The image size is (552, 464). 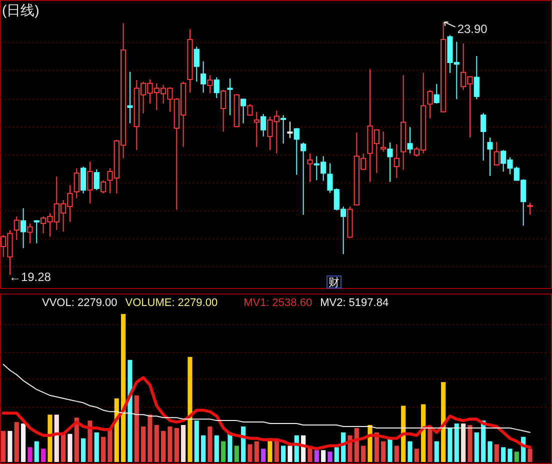 What do you see at coordinates (80, 303) in the screenshot?
I see `text: VVOL: 2279.00` at bounding box center [80, 303].